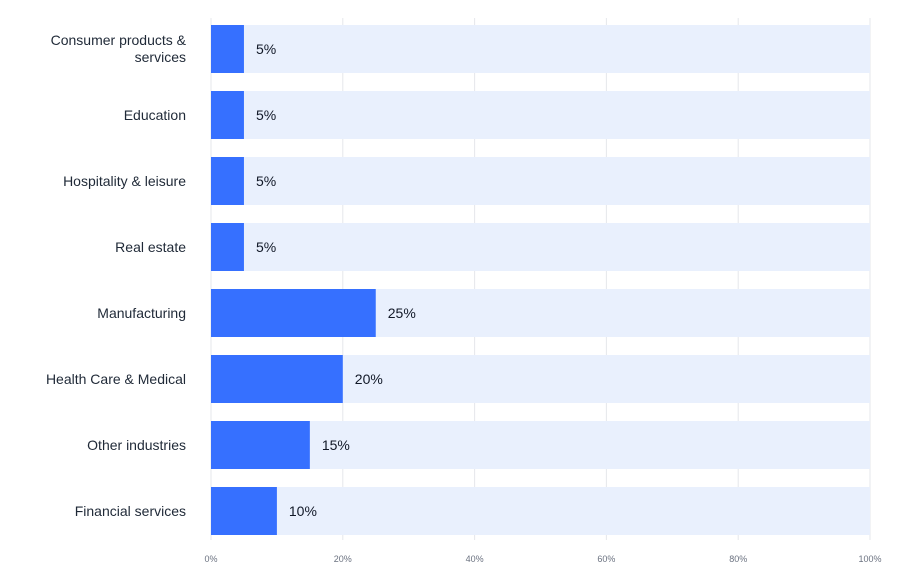 This screenshot has height=575, width=921. I want to click on x-tick-label: 60%, so click(606, 559).